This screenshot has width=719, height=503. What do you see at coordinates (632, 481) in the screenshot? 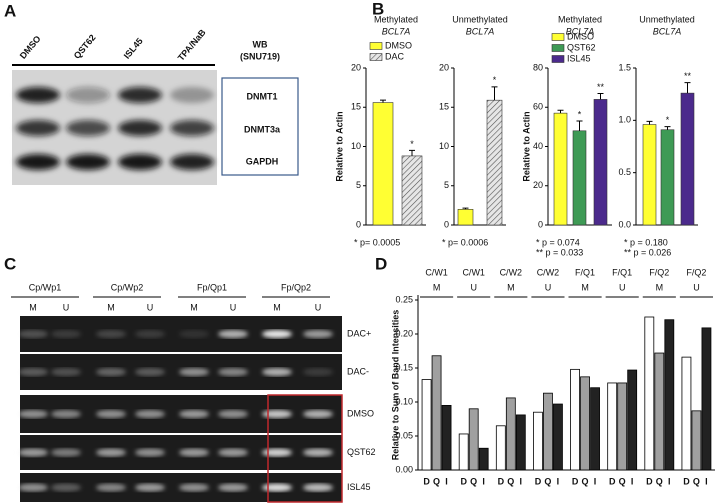
I see `series-label: I` at bounding box center [632, 481].